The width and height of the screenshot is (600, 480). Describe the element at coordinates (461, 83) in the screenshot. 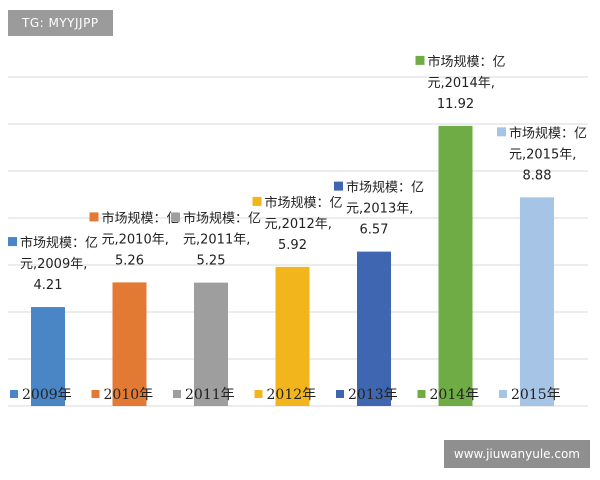

I see `data-label-5-1: 元,2014年,` at that location.